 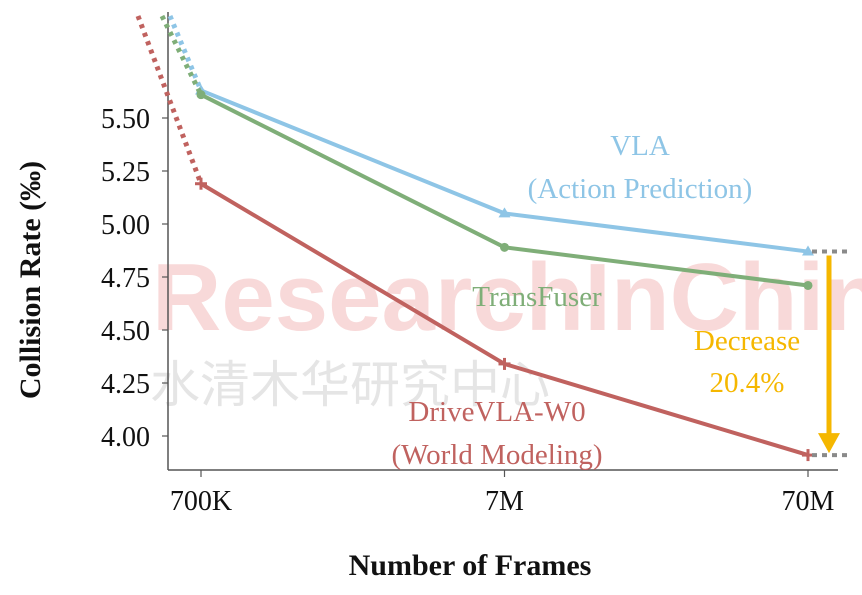 What do you see at coordinates (808, 501) in the screenshot?
I see `x-tick-label: 70M` at bounding box center [808, 501].